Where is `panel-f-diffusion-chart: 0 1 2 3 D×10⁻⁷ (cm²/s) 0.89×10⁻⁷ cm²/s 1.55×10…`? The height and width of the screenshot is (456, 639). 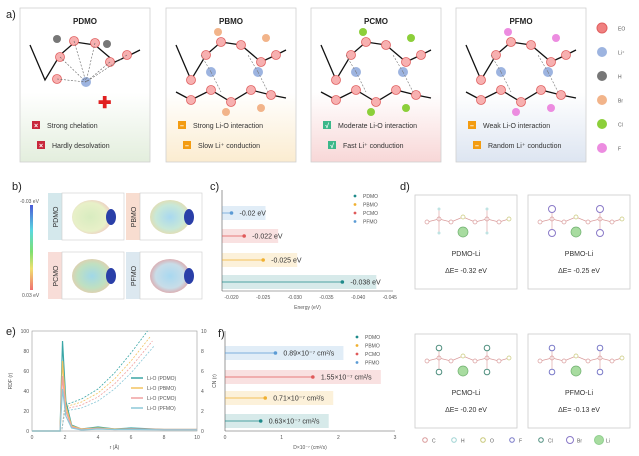
panel-f-diffusion-chart: 0 1 2 3 D×10⁻⁷ (cm²/s) 0.89×10⁻⁷ cm²/s 1.55×10… is located at coordinates (310, 391).